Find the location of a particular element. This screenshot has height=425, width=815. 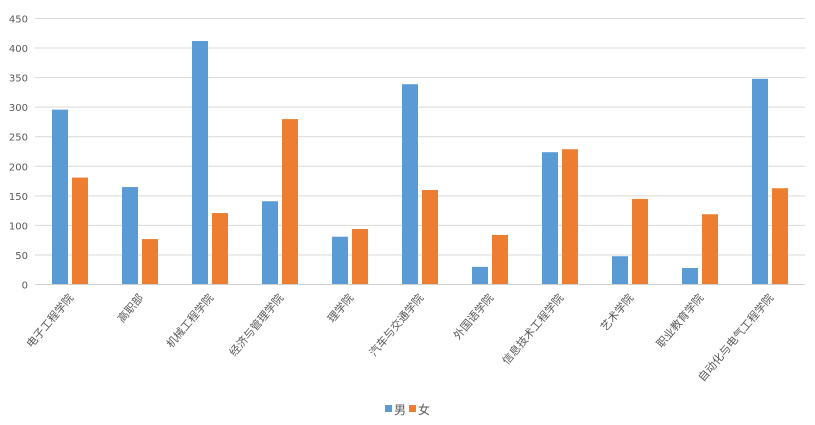

legend-label: 女 is located at coordinates (424, 409).